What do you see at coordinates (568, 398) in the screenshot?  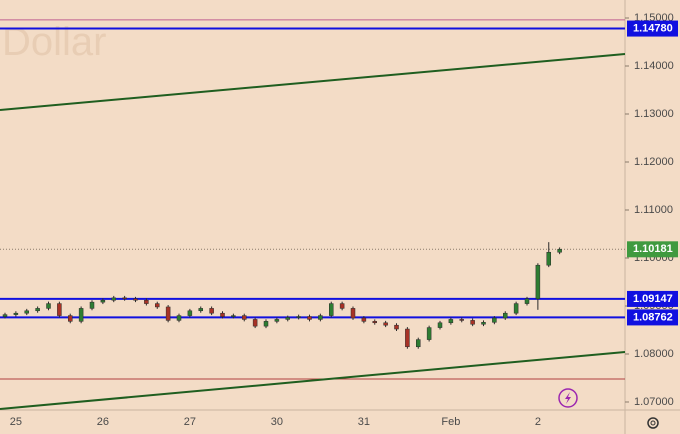 I see `lightning-icon` at bounding box center [568, 398].